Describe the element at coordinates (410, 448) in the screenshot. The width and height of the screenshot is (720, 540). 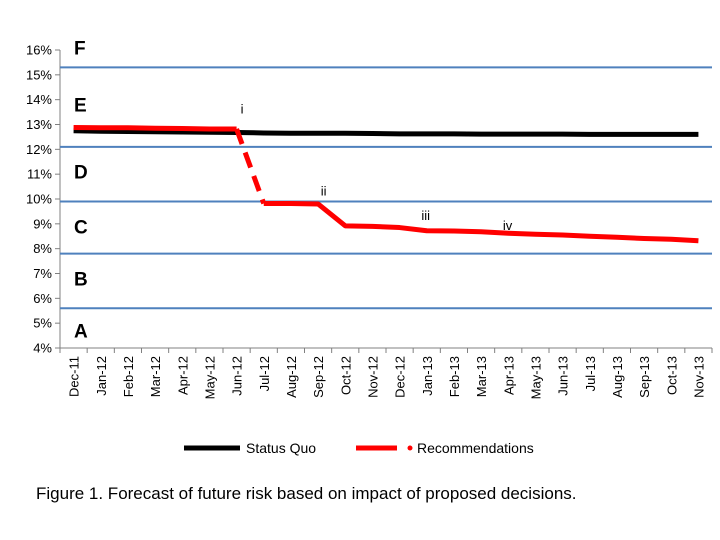
I see `legend-swatch-dot` at that location.